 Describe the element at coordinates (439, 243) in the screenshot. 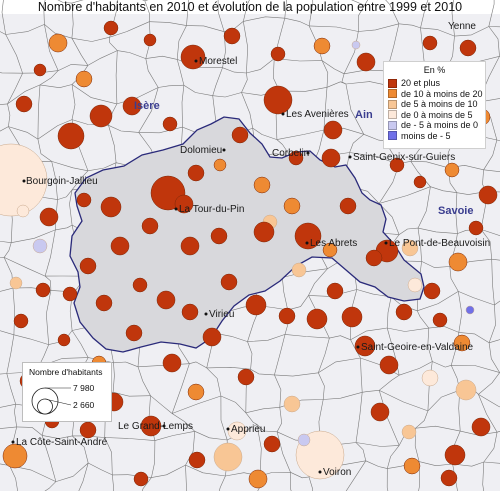

I see `place-label-le-pont-de-beauvoisin: Le Pont-de-Beauvoisin` at that location.